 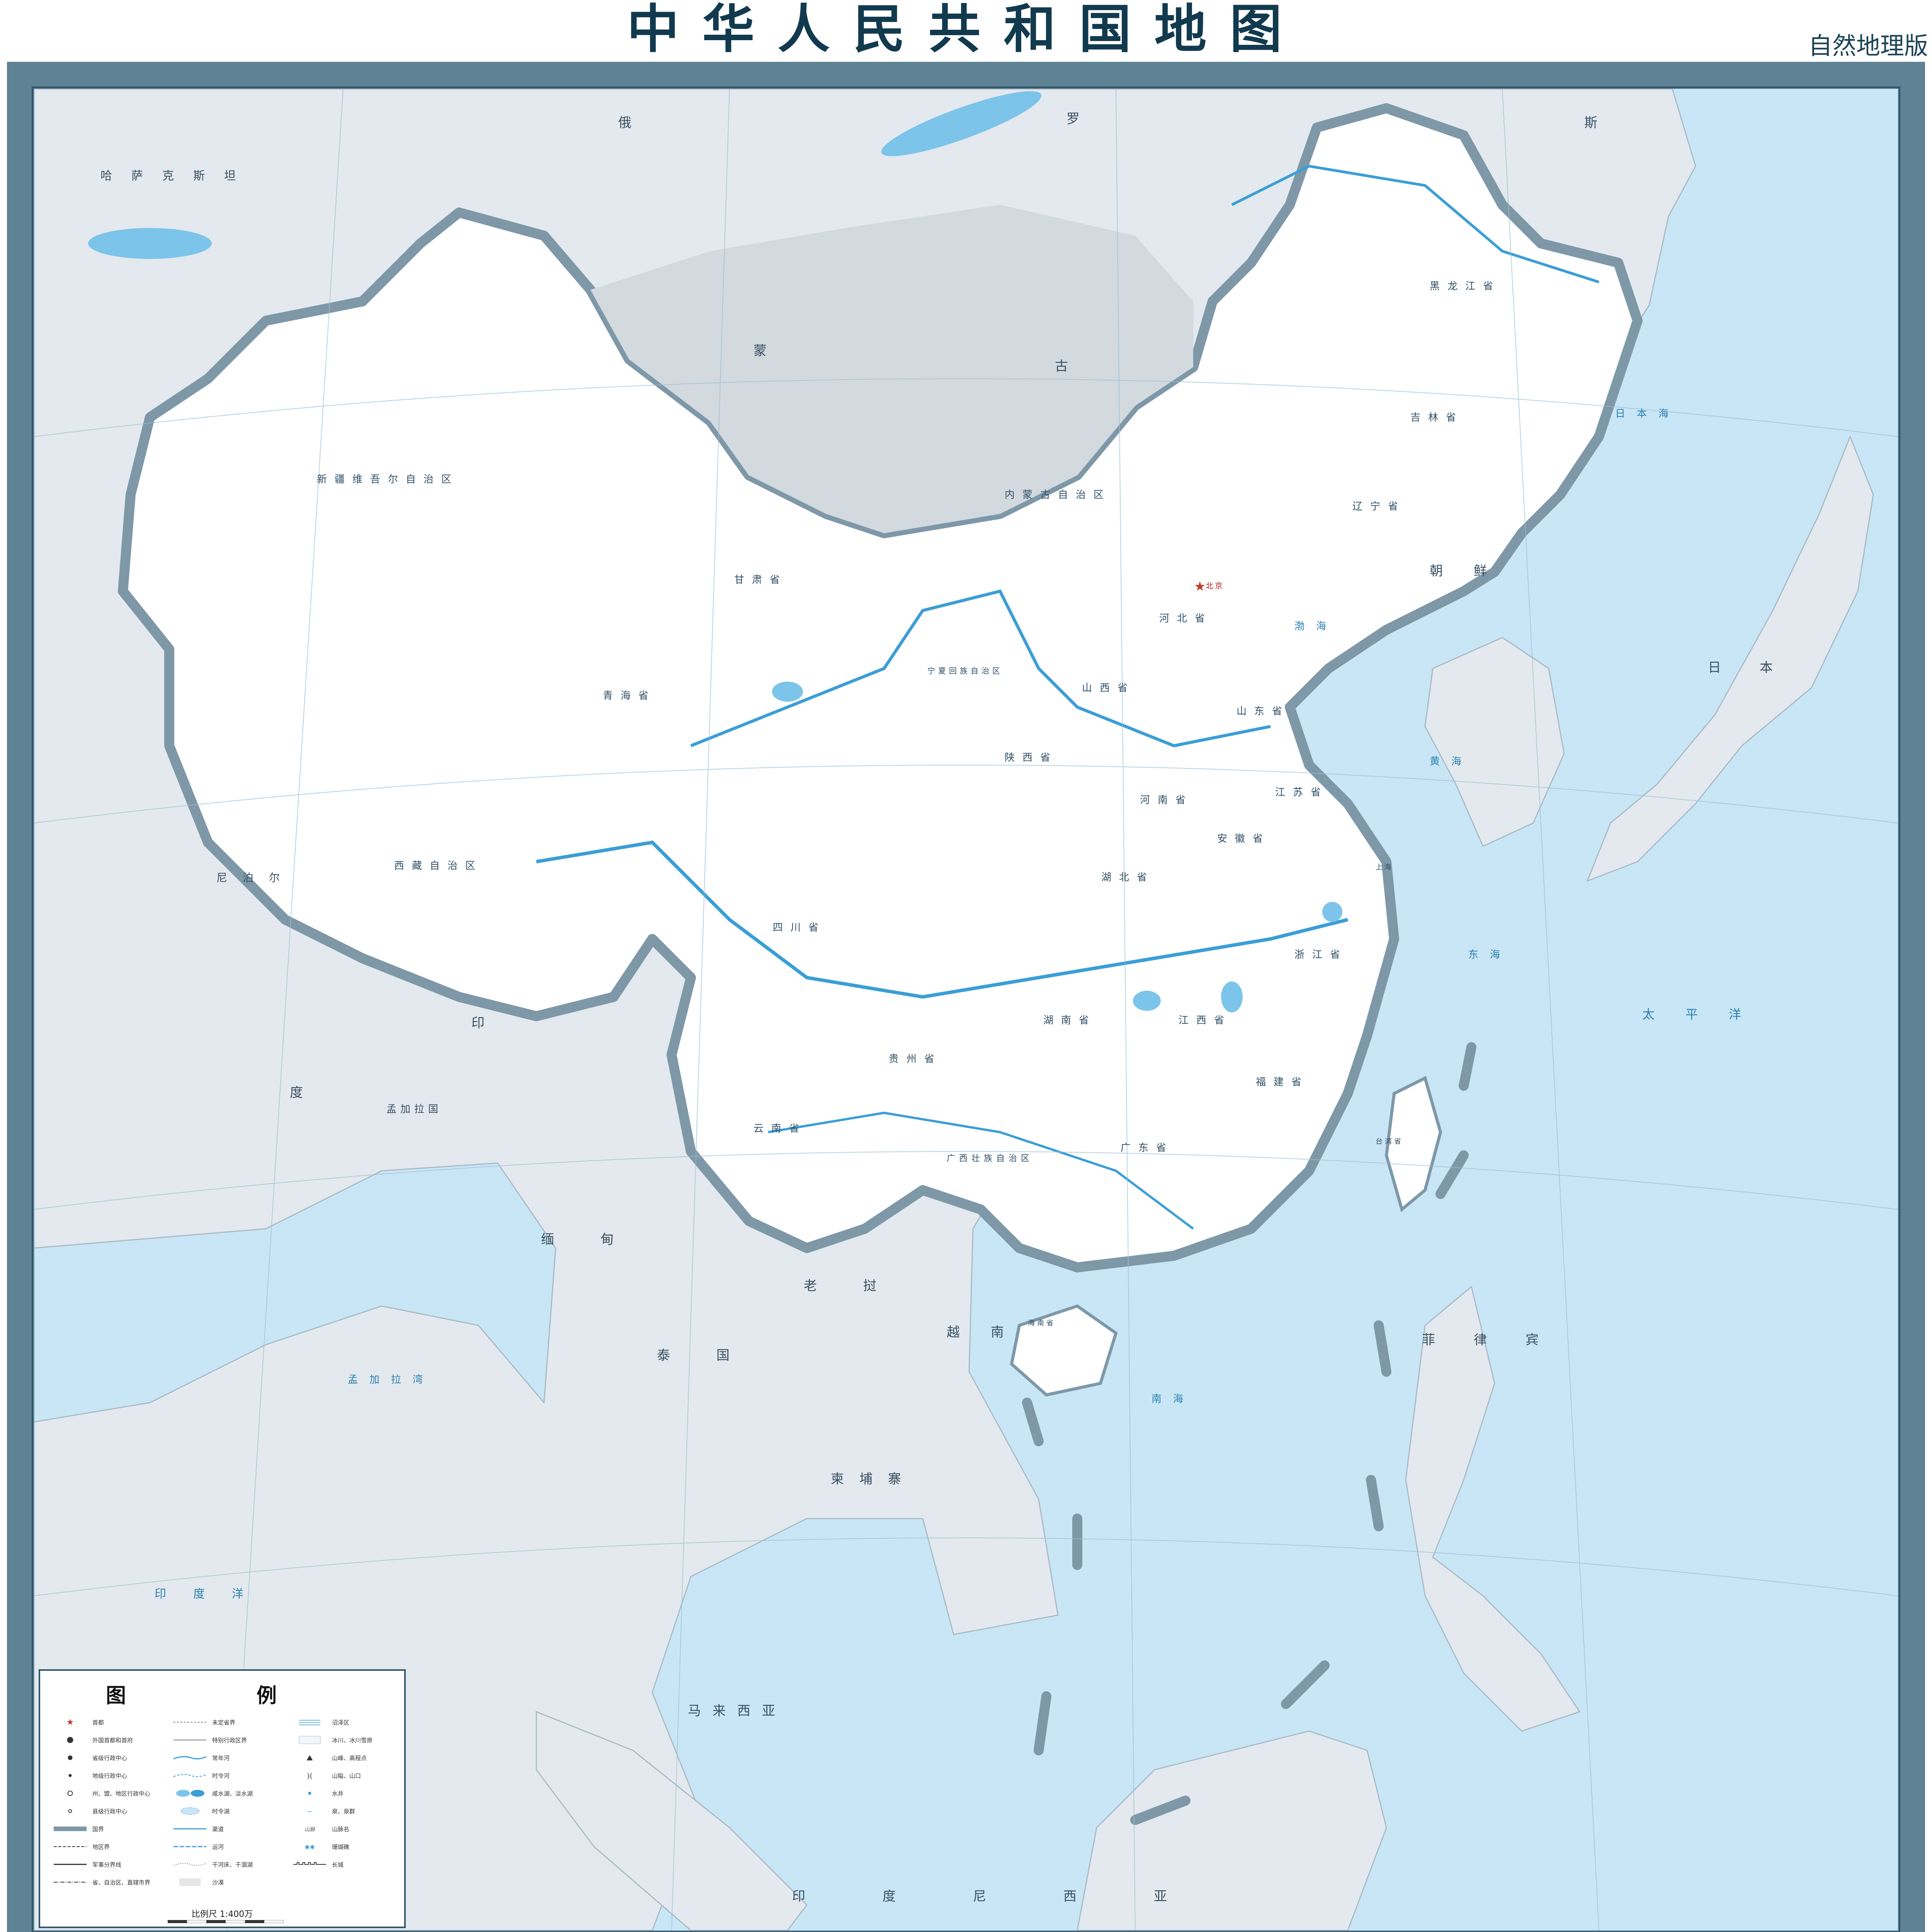 What do you see at coordinates (1647, 414) in the screenshot?
I see `label-riben-hai: 日本海` at bounding box center [1647, 414].